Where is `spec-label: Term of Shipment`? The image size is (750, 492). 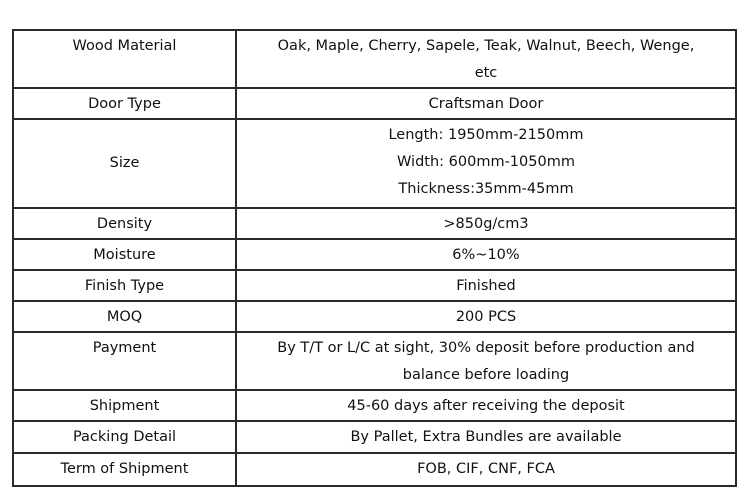
spec-label: Term of Shipment is located at coordinates (124, 469).